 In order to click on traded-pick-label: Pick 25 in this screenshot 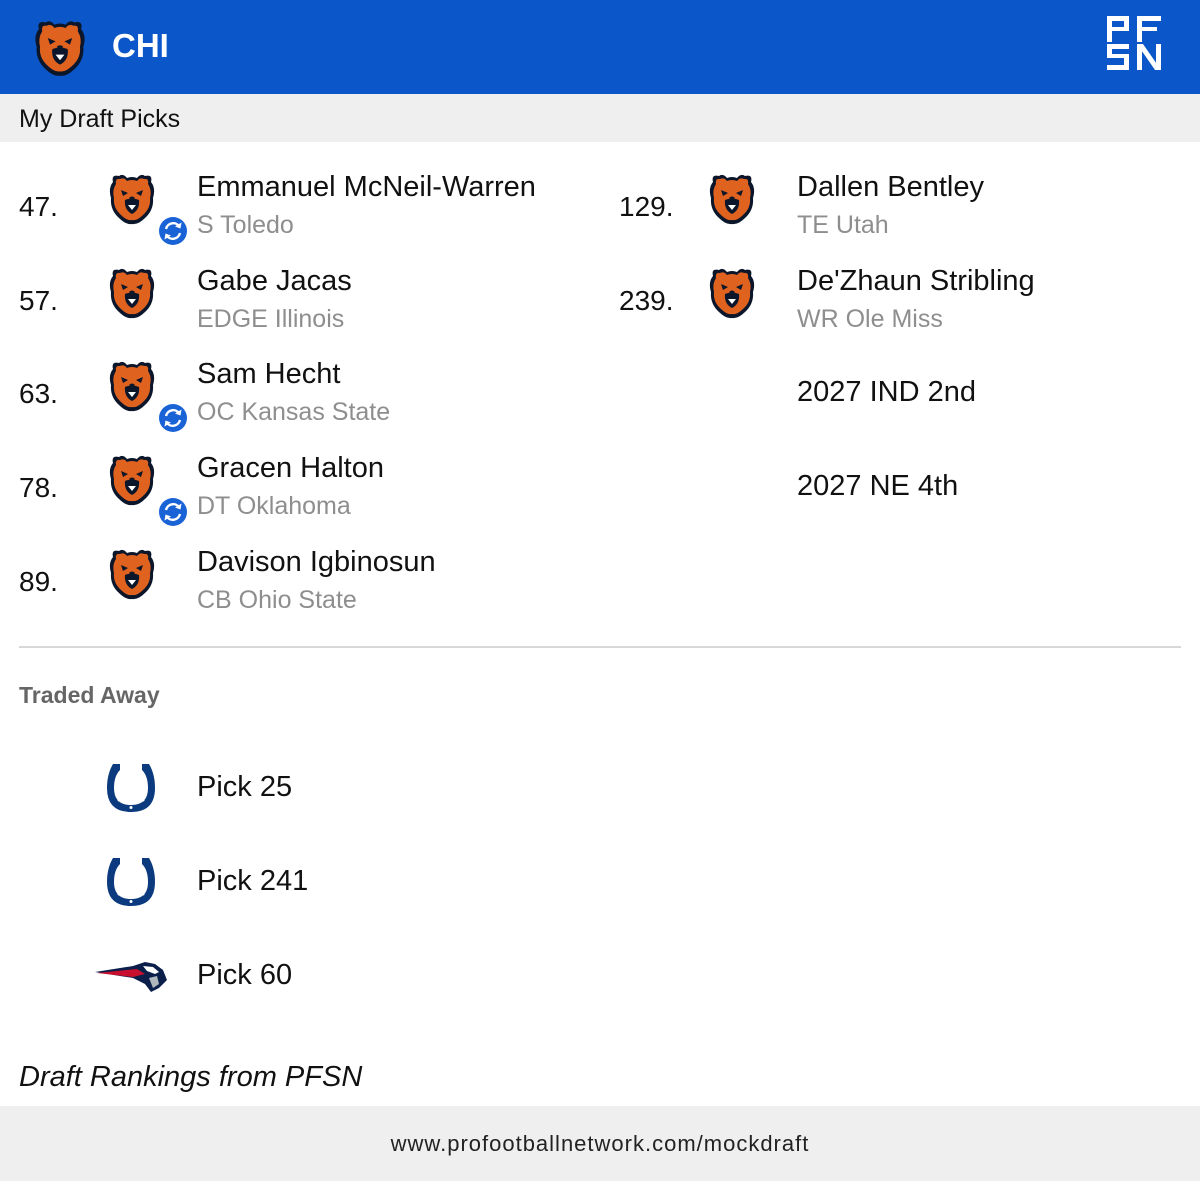, I will do `click(245, 787)`.